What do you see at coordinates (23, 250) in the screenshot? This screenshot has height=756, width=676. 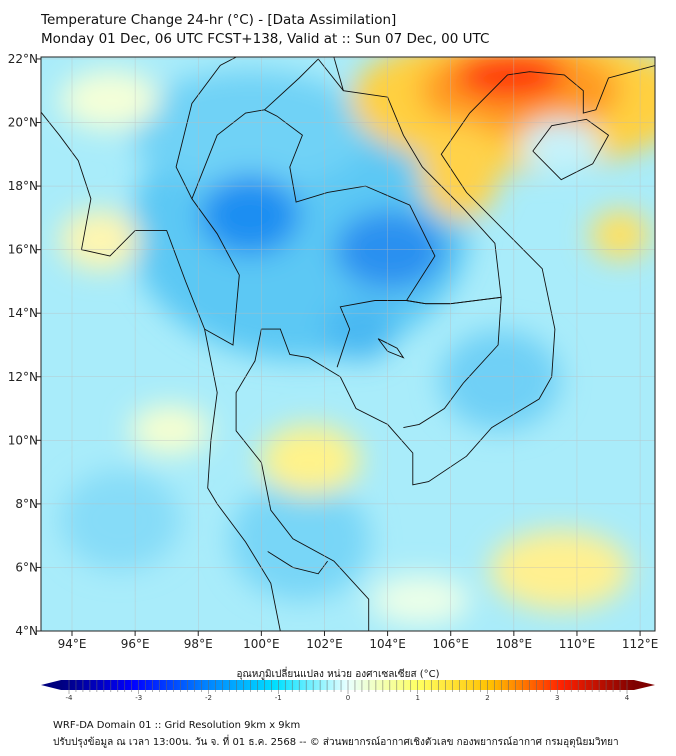 I see `lat-tick-label: 16°N` at bounding box center [23, 250].